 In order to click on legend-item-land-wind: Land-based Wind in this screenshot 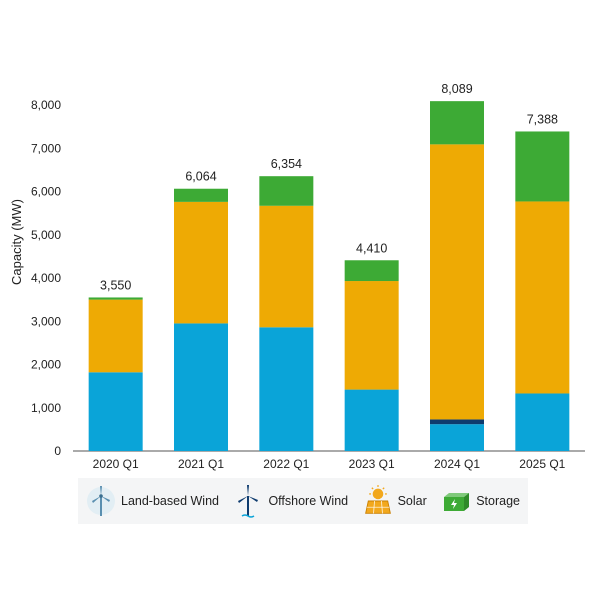, I will do `click(152, 501)`.